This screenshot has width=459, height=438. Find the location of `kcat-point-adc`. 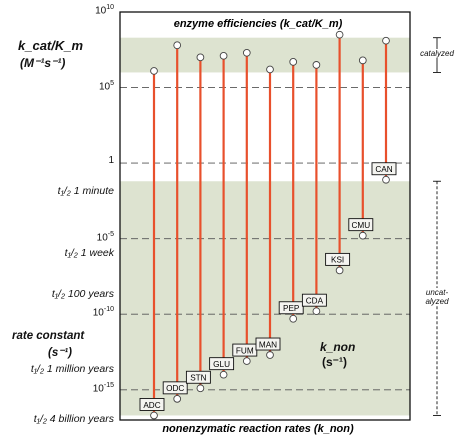

kcat-point-adc is located at coordinates (154, 71).